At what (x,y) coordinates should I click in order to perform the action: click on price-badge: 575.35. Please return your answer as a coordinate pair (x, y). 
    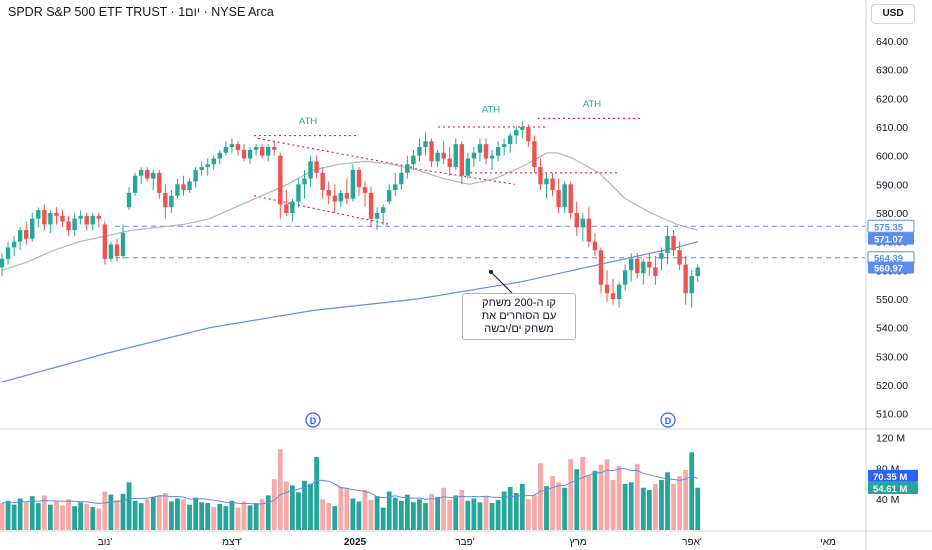
    Looking at the image, I should click on (891, 226).